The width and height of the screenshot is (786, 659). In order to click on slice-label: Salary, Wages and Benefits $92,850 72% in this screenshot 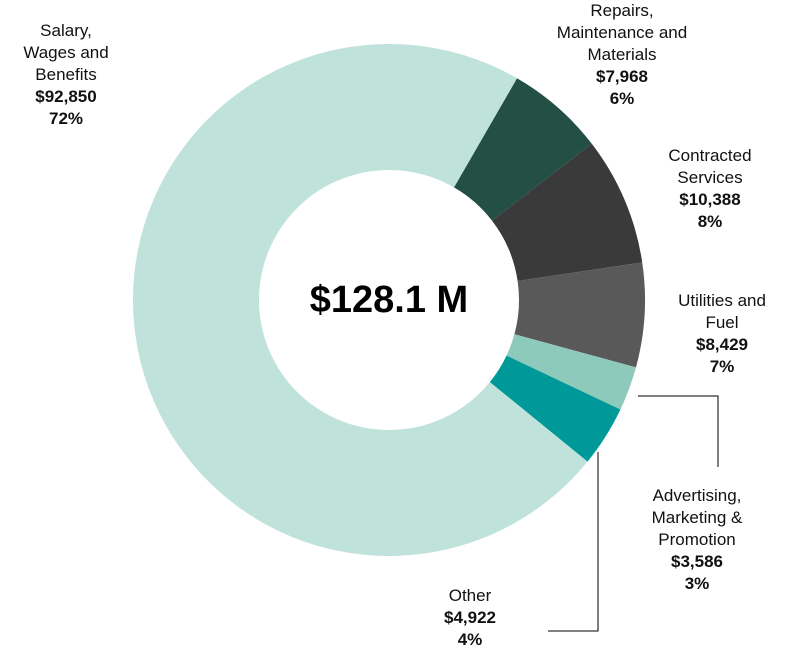, I will do `click(66, 75)`.